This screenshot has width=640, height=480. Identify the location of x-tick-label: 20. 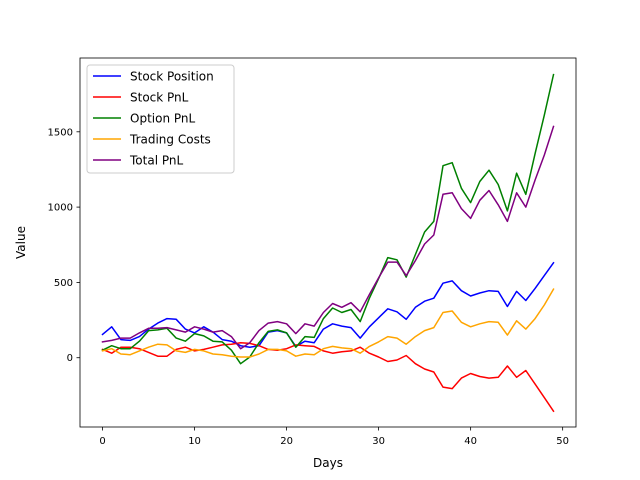
(286, 441).